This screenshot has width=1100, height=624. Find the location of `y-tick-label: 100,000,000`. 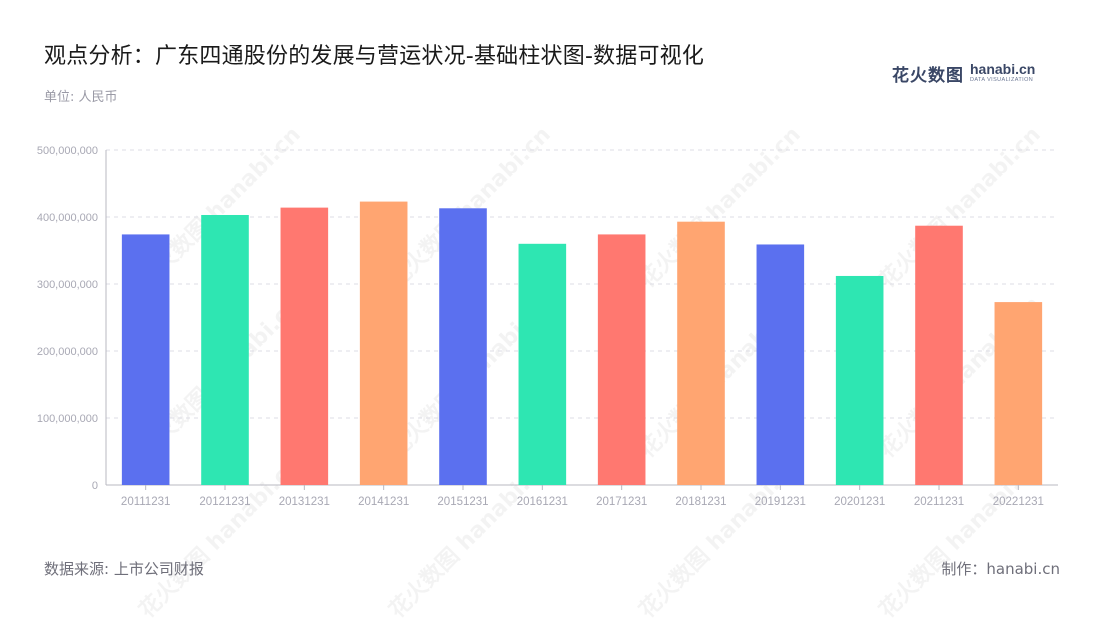

y-tick-label: 100,000,000 is located at coordinates (67, 419).